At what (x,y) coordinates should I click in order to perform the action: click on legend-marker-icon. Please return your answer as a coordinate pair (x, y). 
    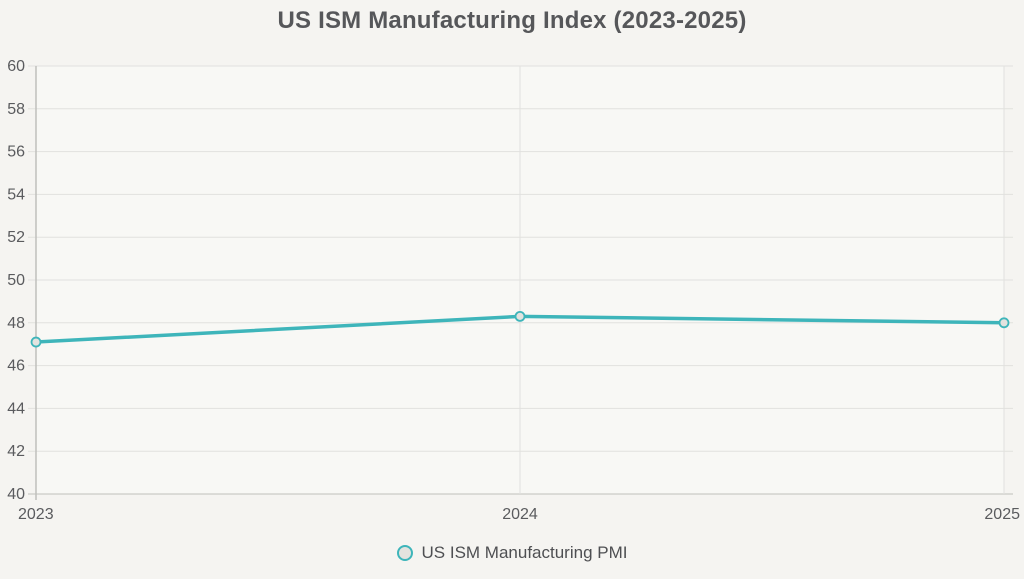
    Looking at the image, I should click on (404, 553).